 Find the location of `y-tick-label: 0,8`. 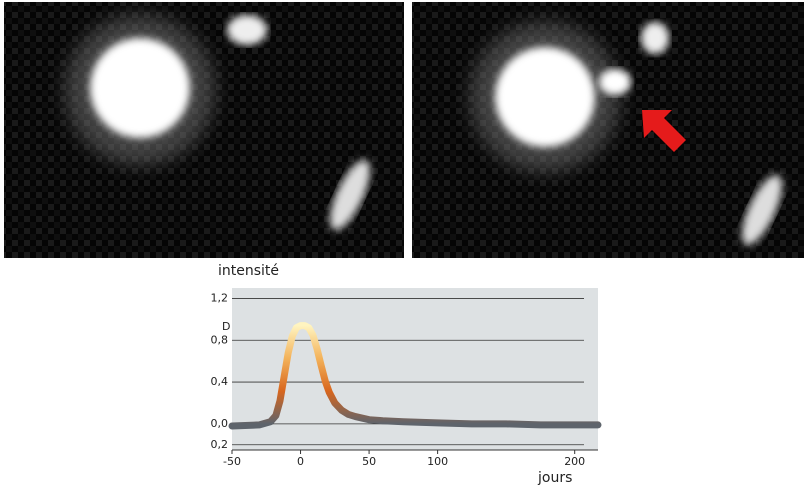

y-tick-label: 0,8 is located at coordinates (220, 339).